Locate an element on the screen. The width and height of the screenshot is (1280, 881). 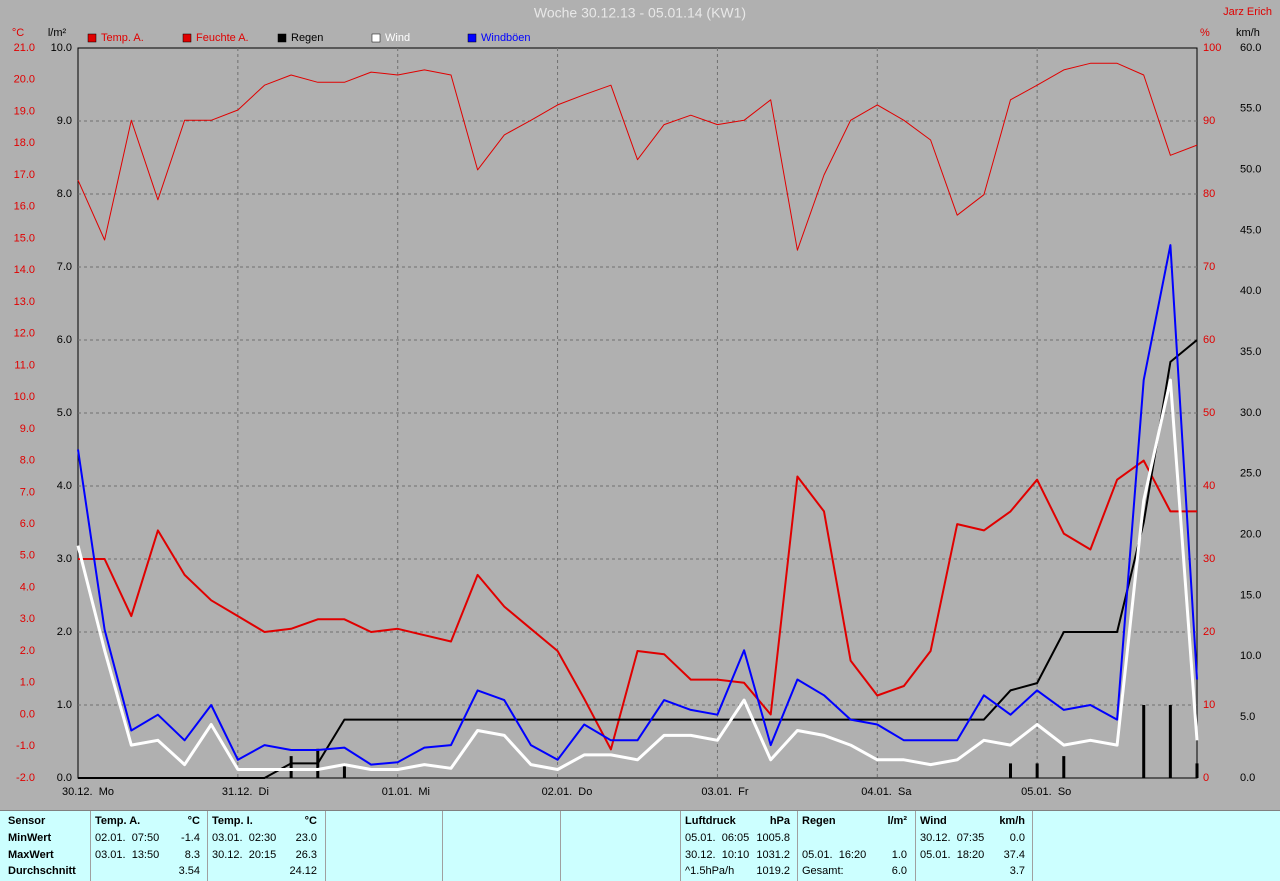
tick-label: 3.0 is located at coordinates (27, 619).